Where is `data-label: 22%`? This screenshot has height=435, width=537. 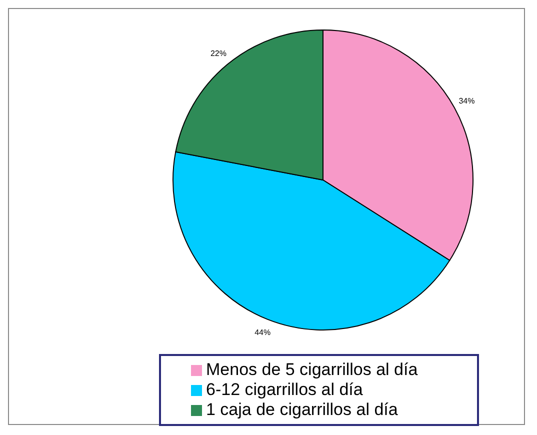 data-label: 22% is located at coordinates (218, 53).